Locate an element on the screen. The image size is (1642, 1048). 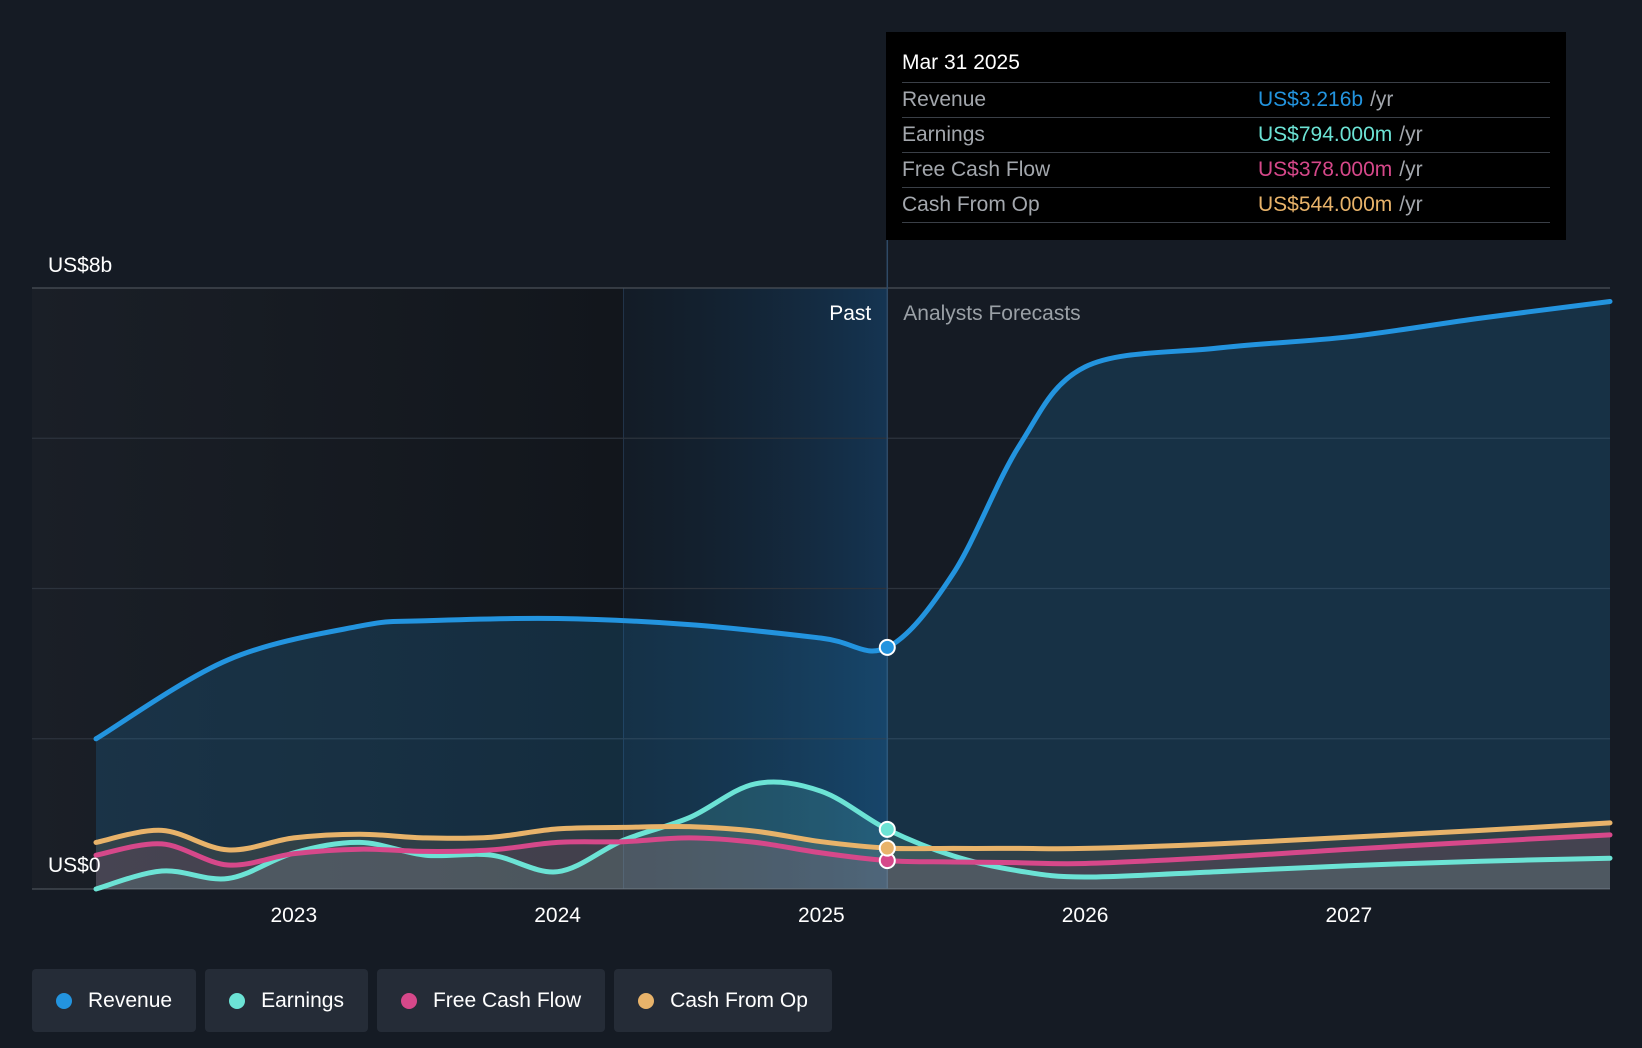
tooltip-label: Cash From Op is located at coordinates (971, 204).